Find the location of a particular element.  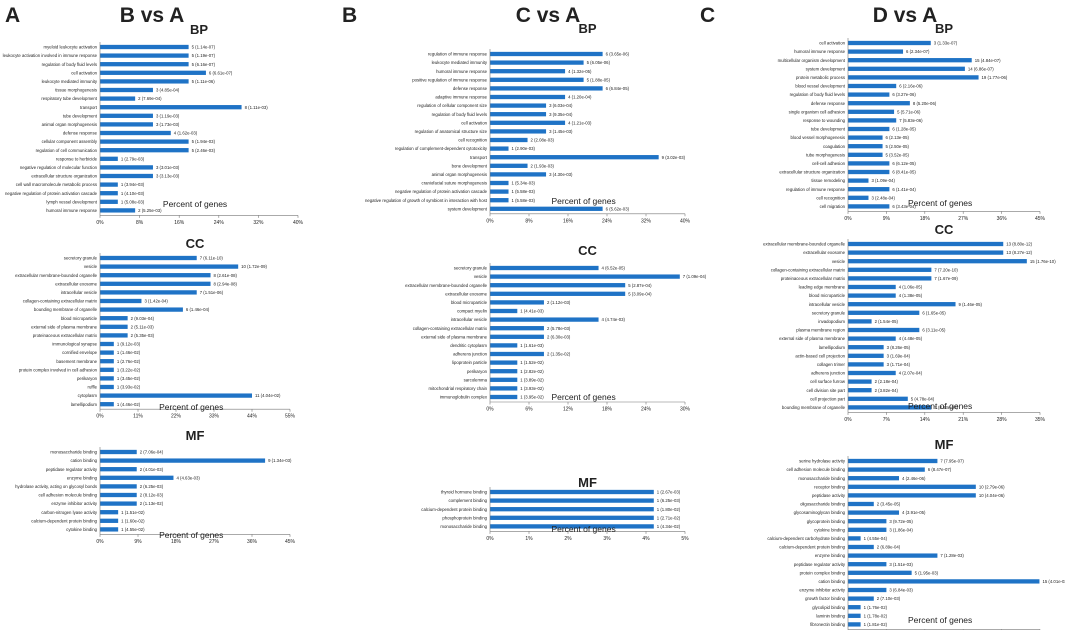

panel-comparison-title: B vs A is located at coordinates (152, 15).